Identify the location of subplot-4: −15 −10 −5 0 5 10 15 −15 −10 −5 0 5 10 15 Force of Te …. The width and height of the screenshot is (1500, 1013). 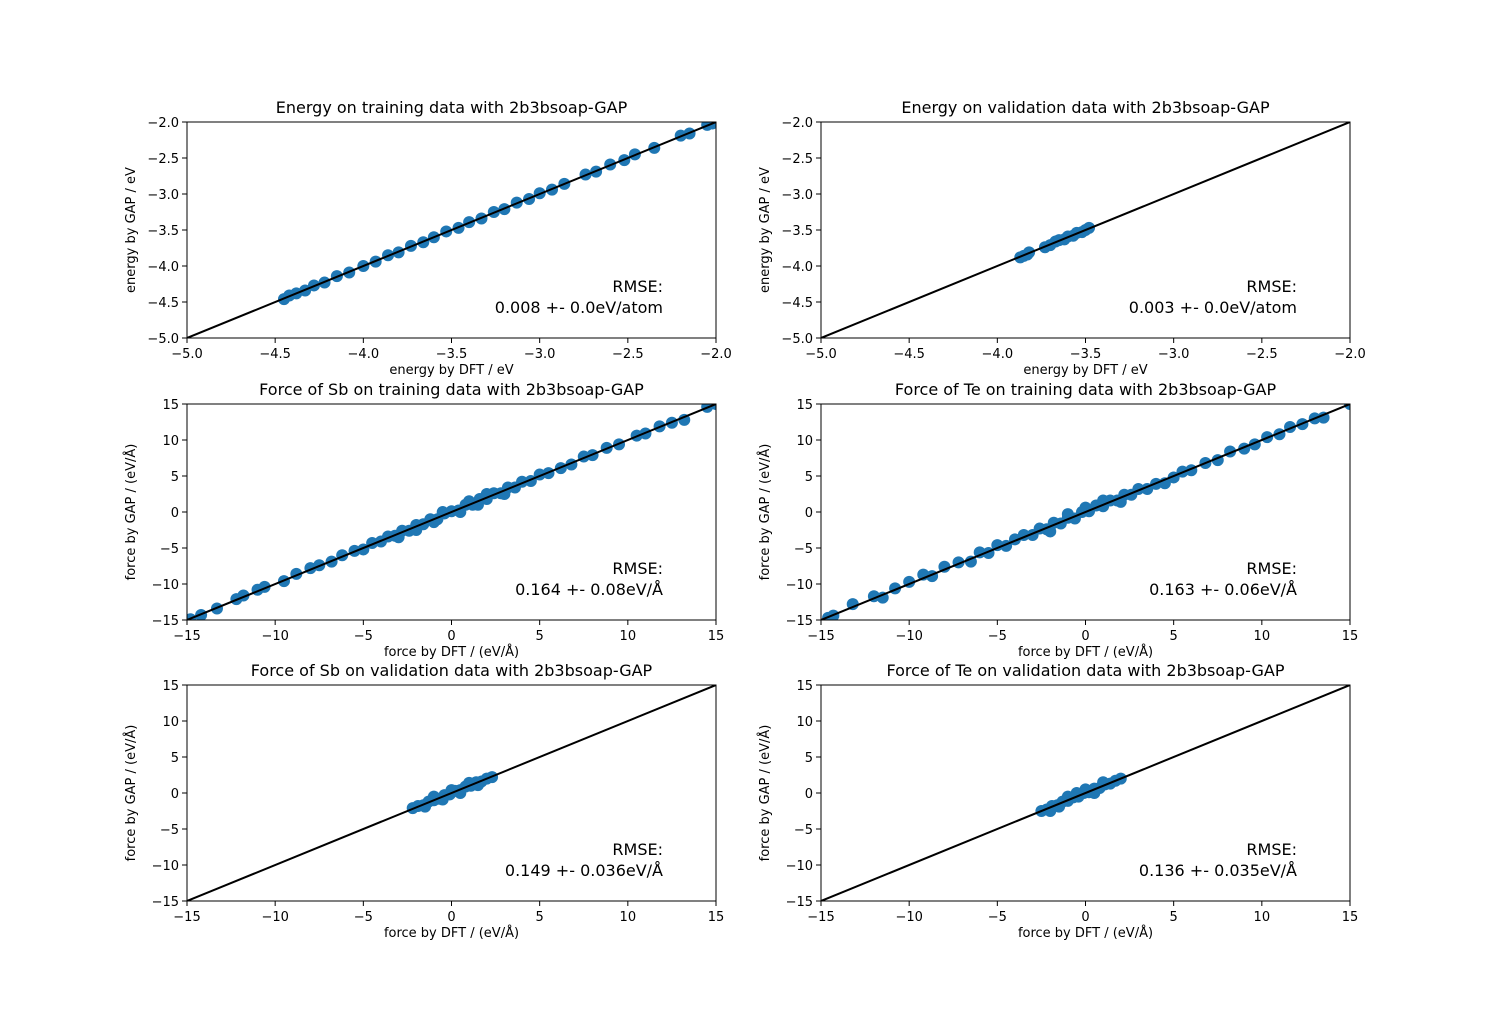
(1057, 520).